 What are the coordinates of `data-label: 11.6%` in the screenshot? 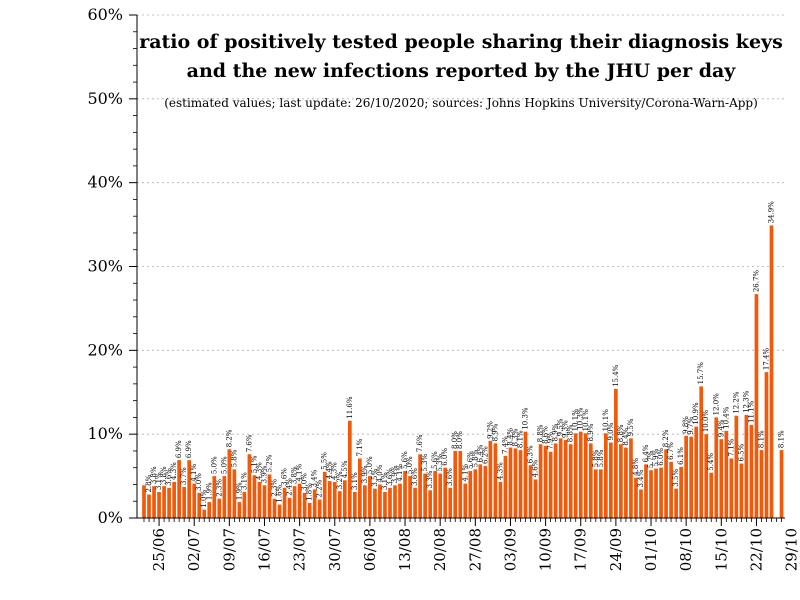 It's located at (350, 407).